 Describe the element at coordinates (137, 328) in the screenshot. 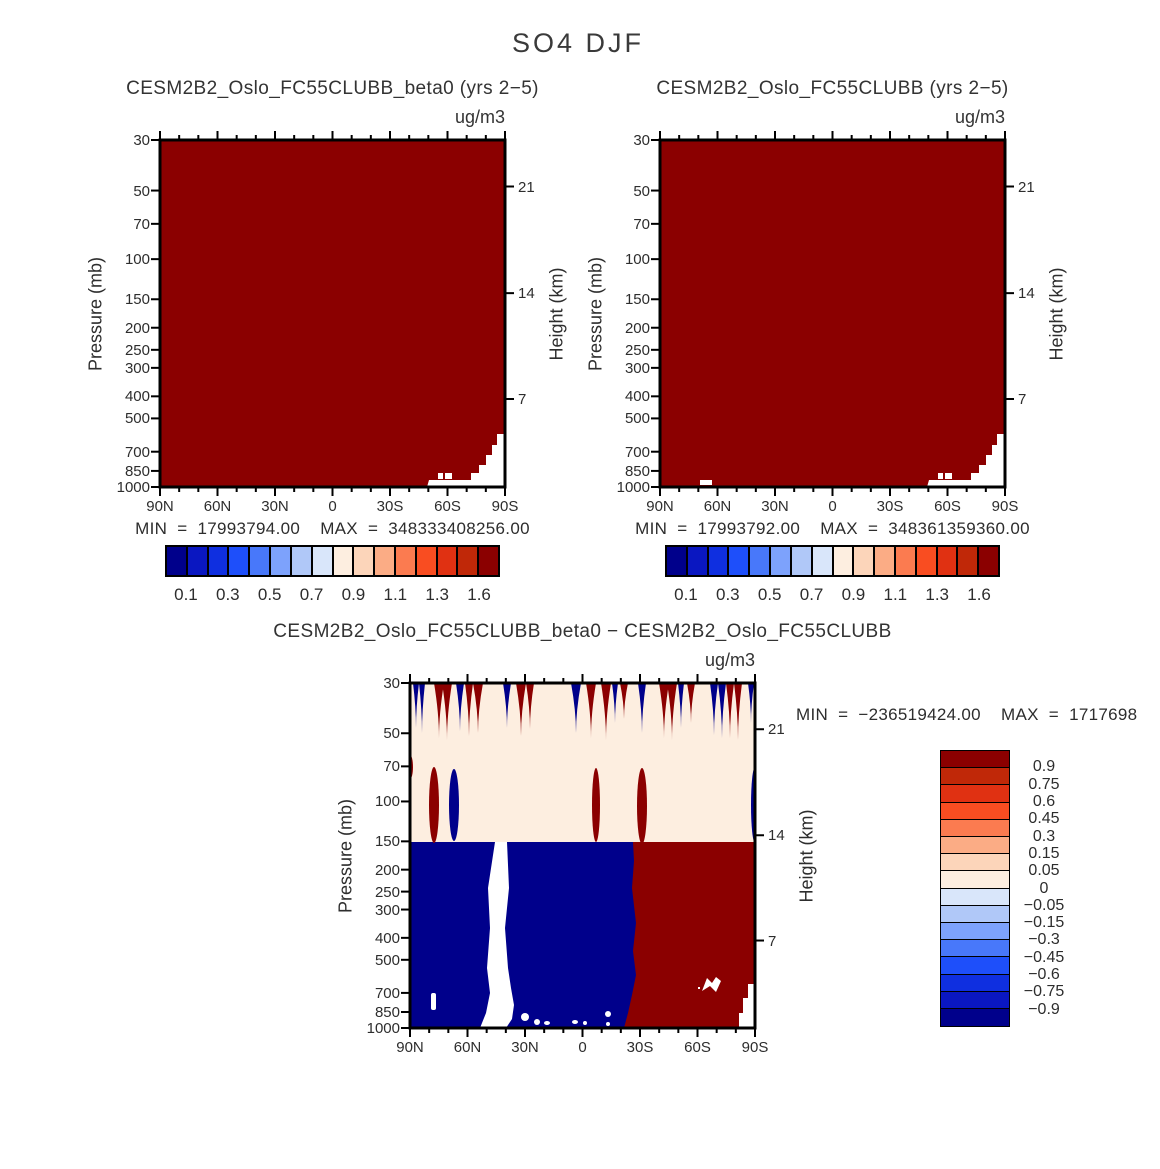

I see `pressure-tick-label: 200` at that location.